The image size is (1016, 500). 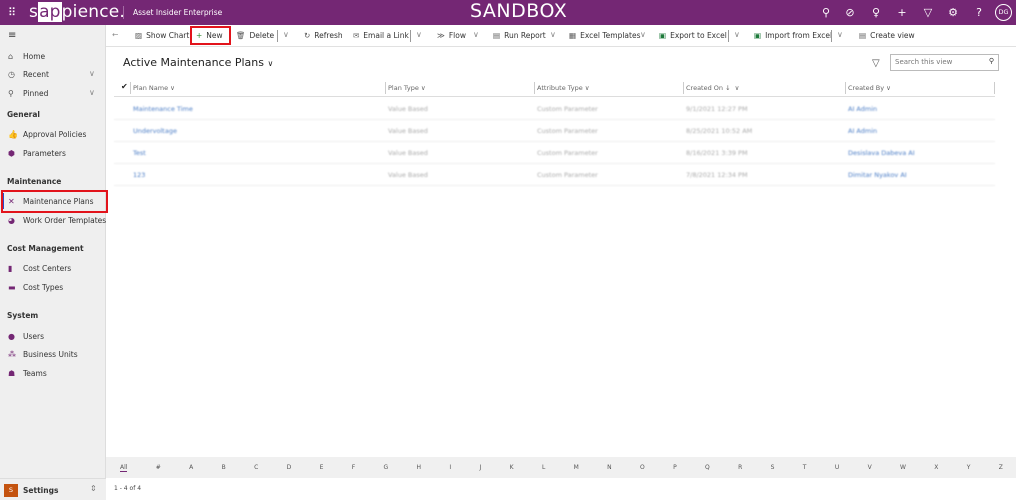 What do you see at coordinates (39, 268) in the screenshot?
I see `sidebar-item-cost-centers: ▮ Cost Centers` at bounding box center [39, 268].